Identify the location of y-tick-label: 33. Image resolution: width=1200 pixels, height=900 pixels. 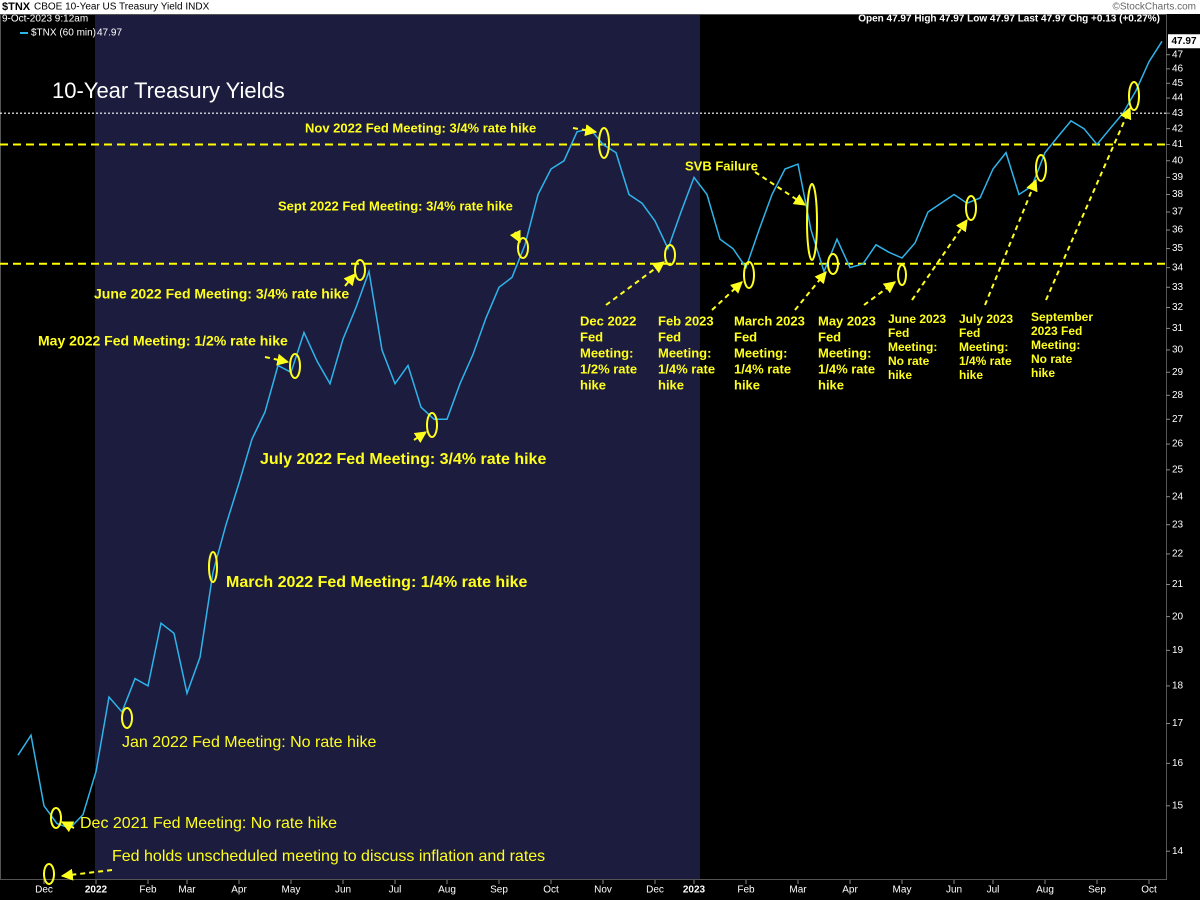
(1178, 287).